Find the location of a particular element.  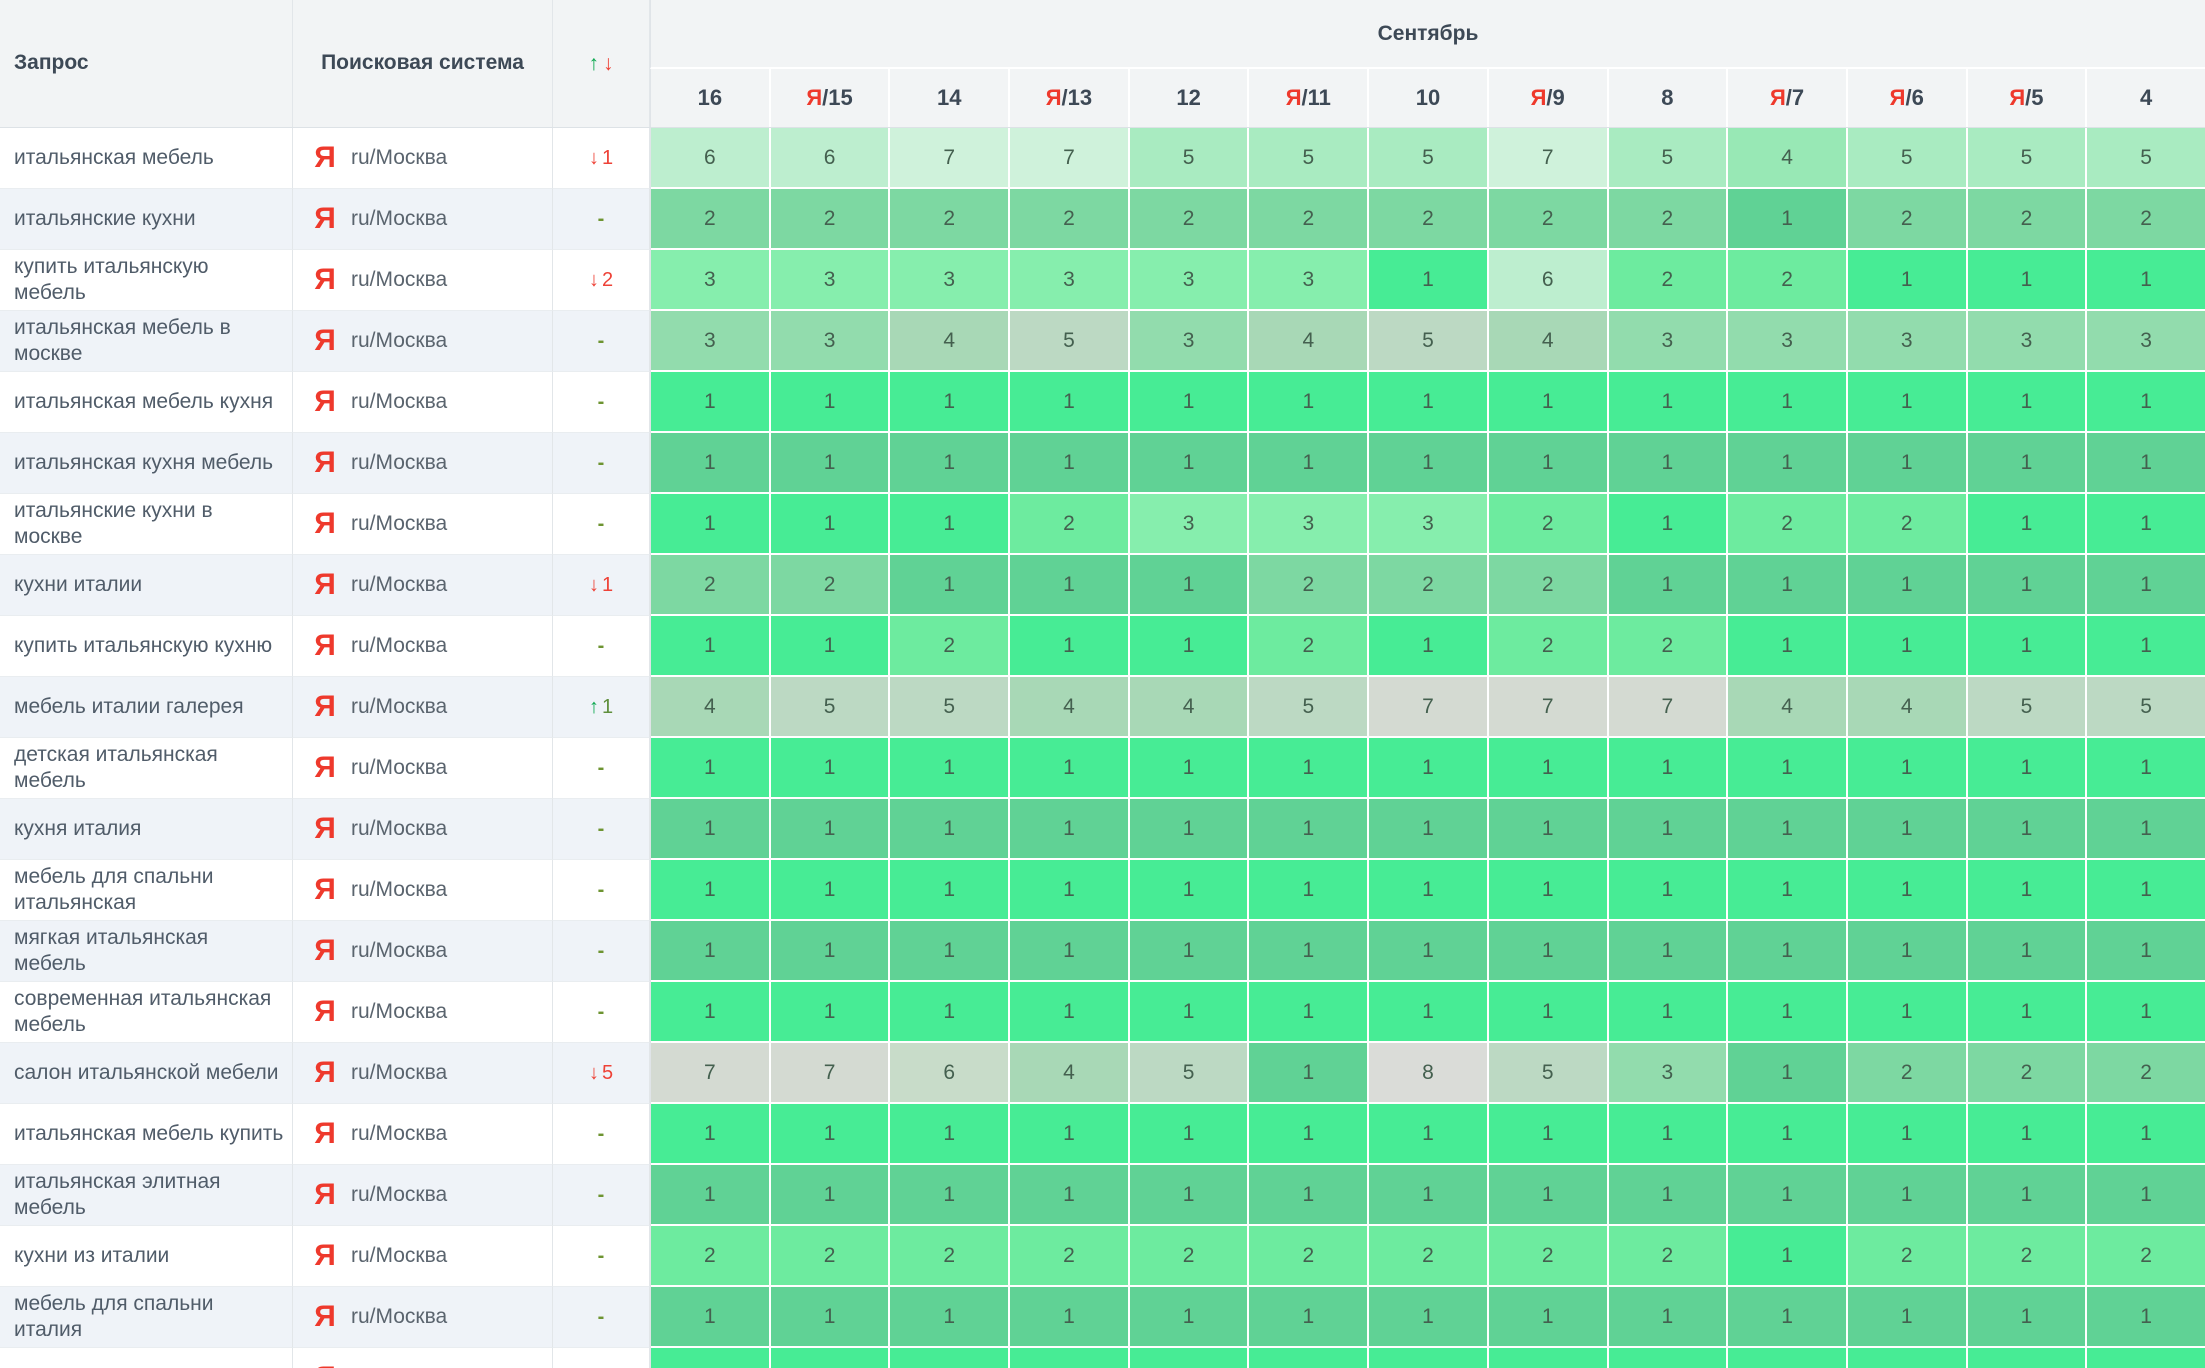

date-cell: Я/15 is located at coordinates (829, 98).